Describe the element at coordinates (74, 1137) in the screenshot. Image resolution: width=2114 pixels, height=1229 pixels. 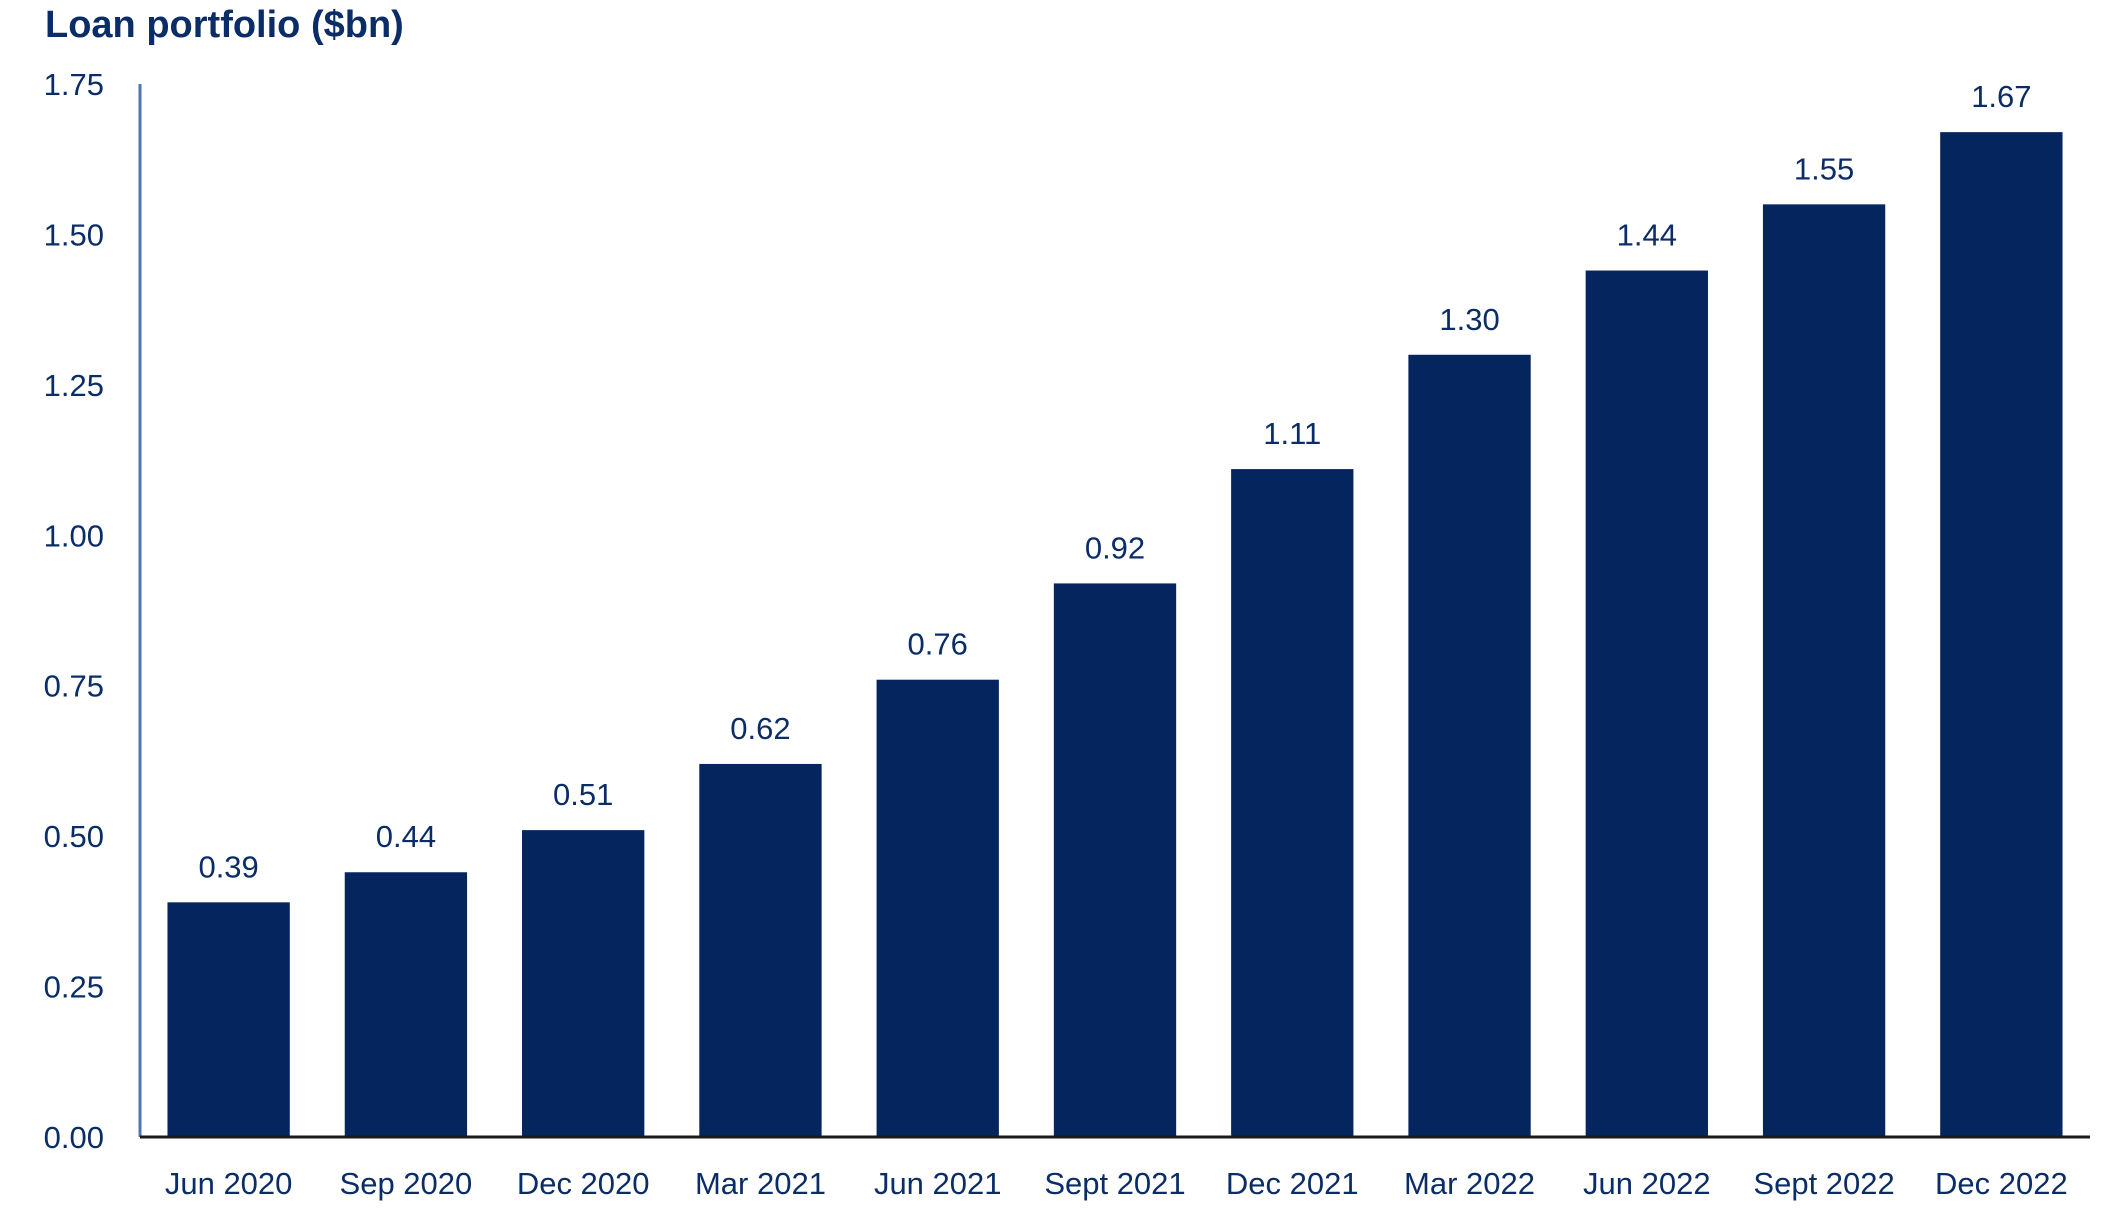
I see `y-tick-label: 0.00` at that location.